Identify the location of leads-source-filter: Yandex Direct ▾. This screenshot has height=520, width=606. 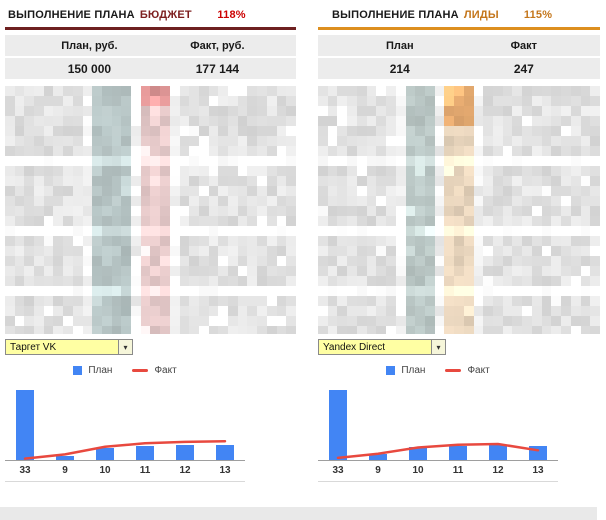
(382, 347).